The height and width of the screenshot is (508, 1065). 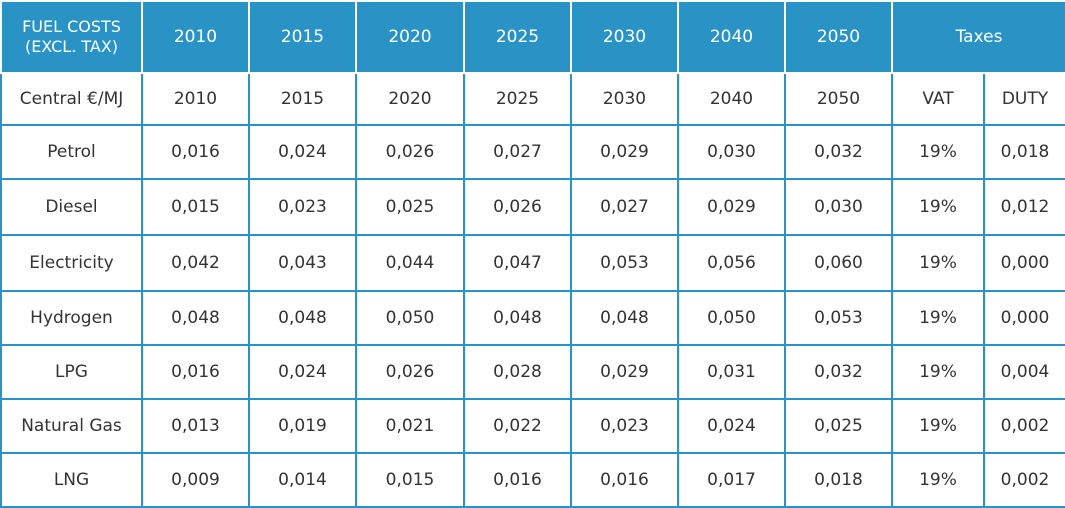 What do you see at coordinates (71, 318) in the screenshot?
I see `fuel-name-cell: Hydrogen` at bounding box center [71, 318].